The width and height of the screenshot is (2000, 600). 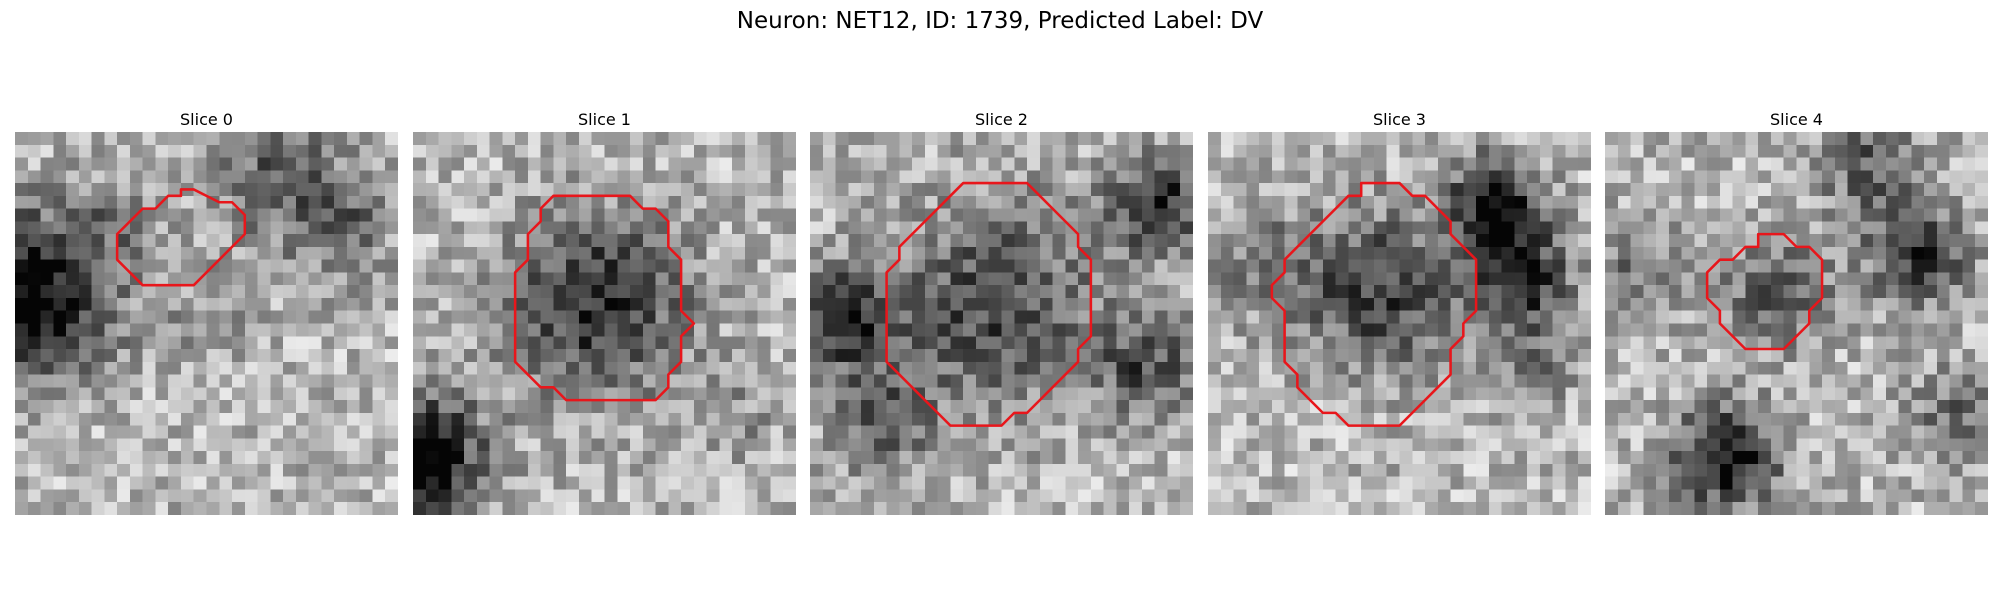 I want to click on slice-panel: Slice 2, so click(x=1001, y=311).